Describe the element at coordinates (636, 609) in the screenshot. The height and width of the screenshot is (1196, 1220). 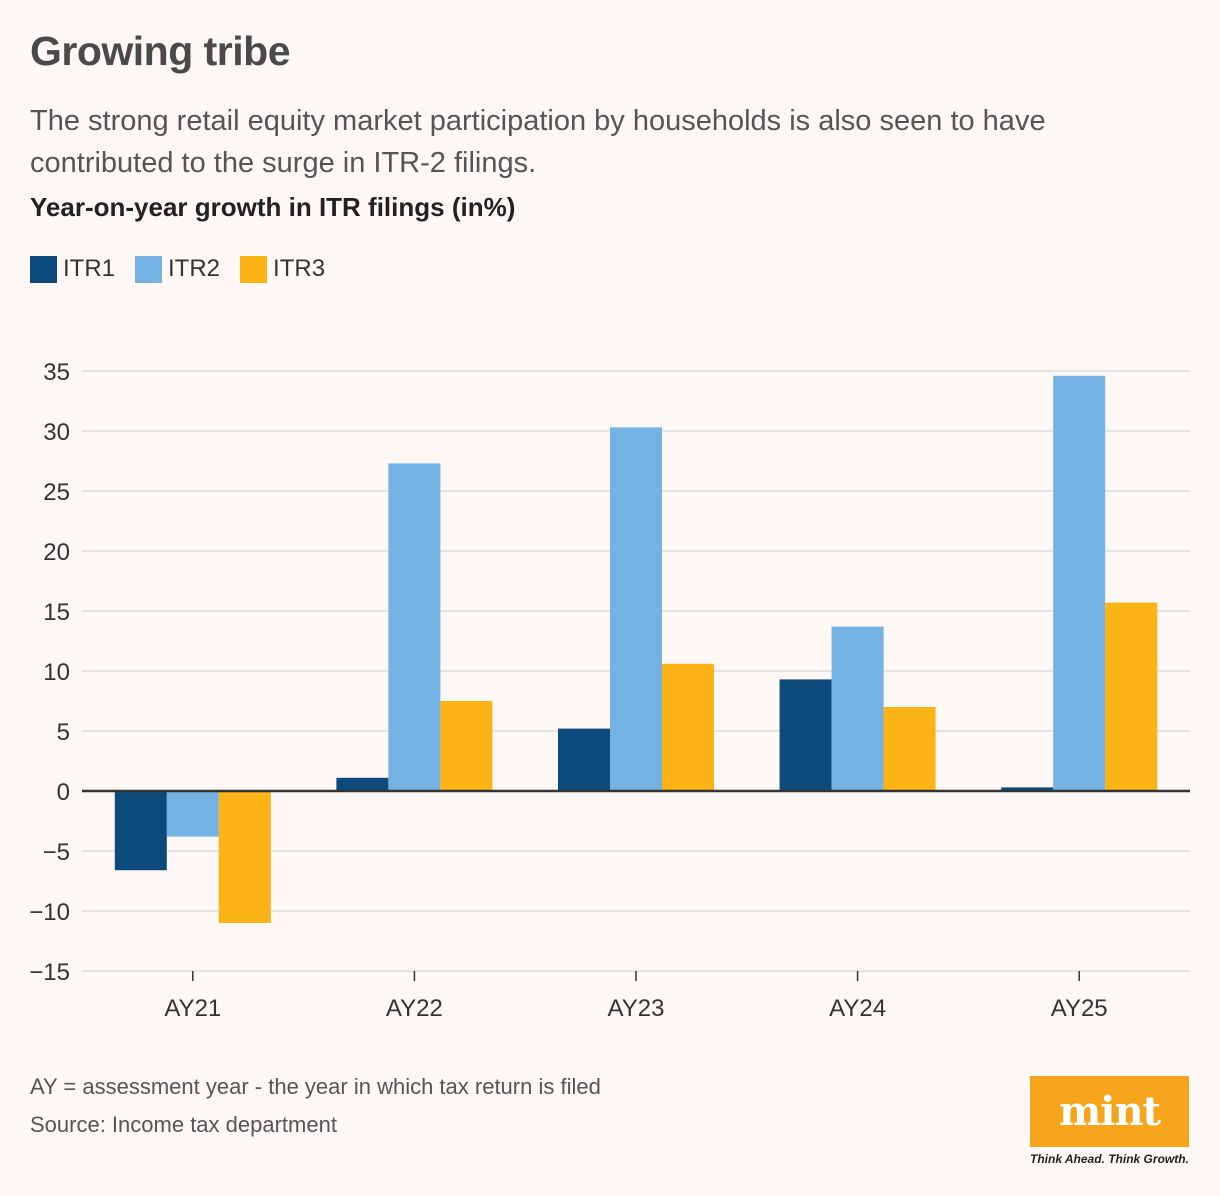
I see `bar-itr2-ay23` at that location.